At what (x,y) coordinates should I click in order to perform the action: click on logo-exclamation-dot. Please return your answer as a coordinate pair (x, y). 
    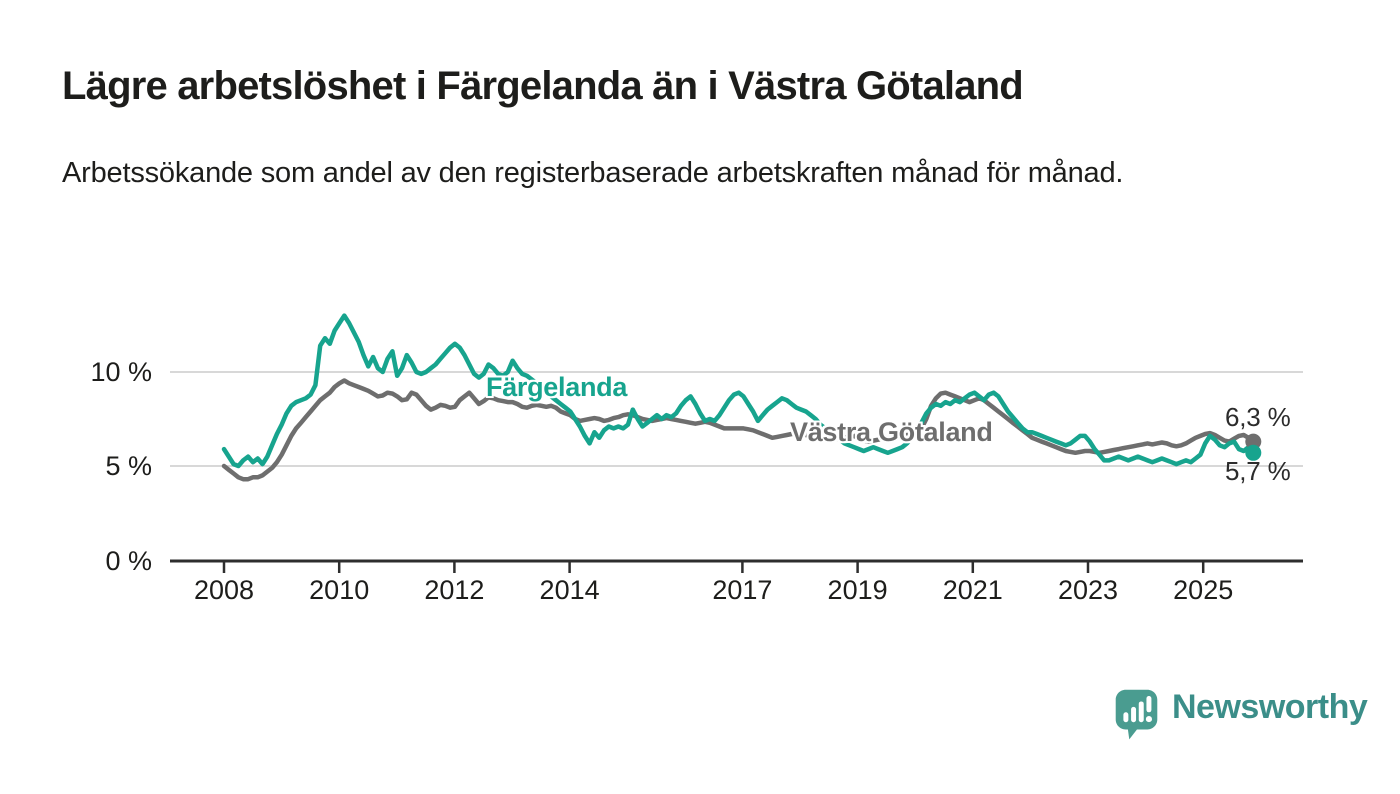
    Looking at the image, I should click on (1149, 719).